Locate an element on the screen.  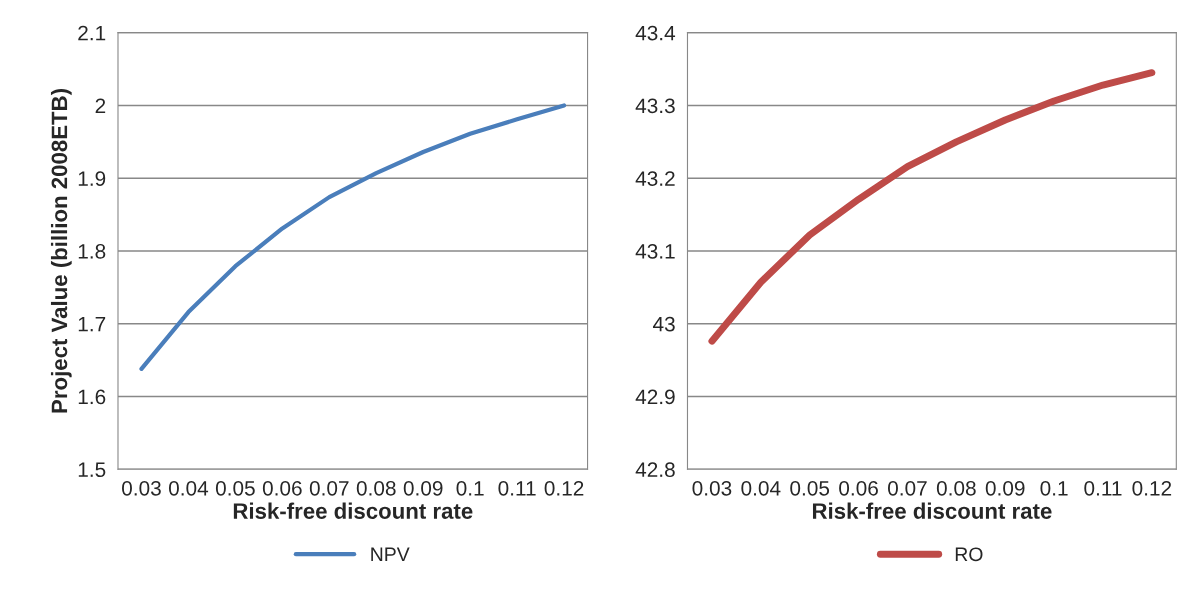
y-tick-label: 42.9 is located at coordinates (655, 397).